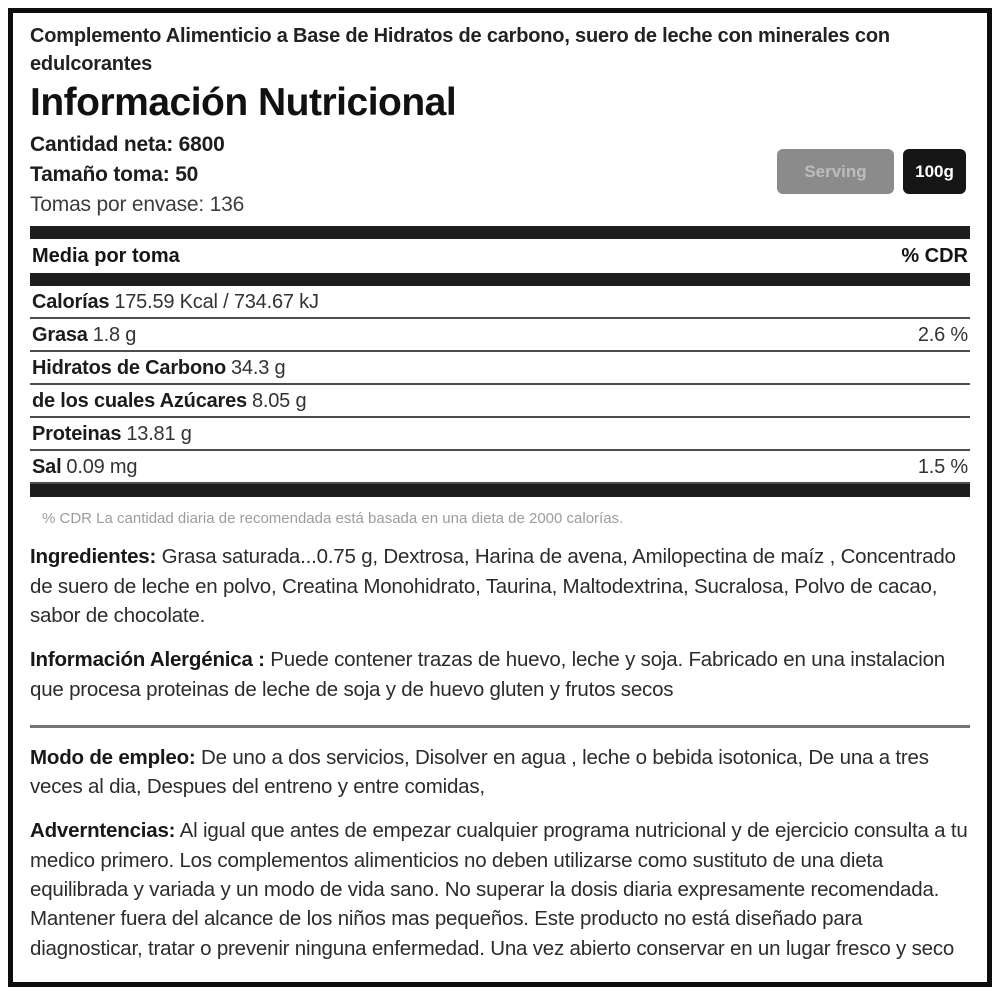 The image size is (1000, 1000). Describe the element at coordinates (500, 491) in the screenshot. I see `divider-bar-bottom` at that location.